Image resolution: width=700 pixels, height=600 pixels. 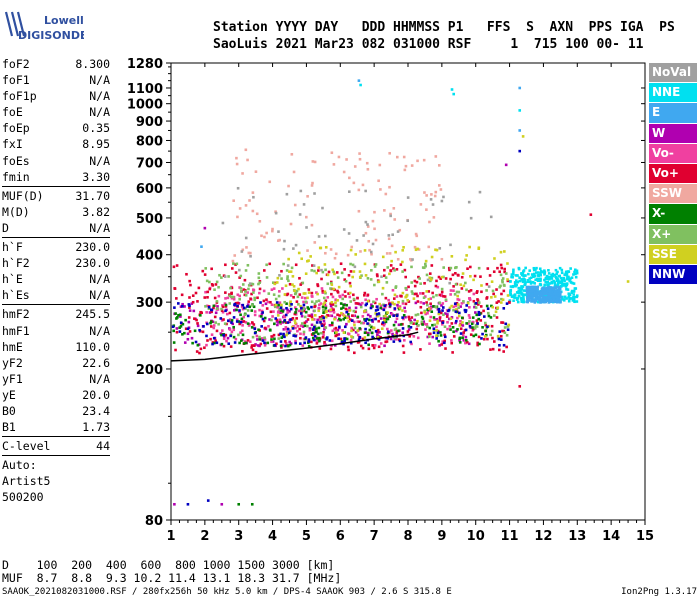 What do you see at coordinates (96, 394) in the screenshot?
I see `param-value: 20.0` at bounding box center [96, 394].